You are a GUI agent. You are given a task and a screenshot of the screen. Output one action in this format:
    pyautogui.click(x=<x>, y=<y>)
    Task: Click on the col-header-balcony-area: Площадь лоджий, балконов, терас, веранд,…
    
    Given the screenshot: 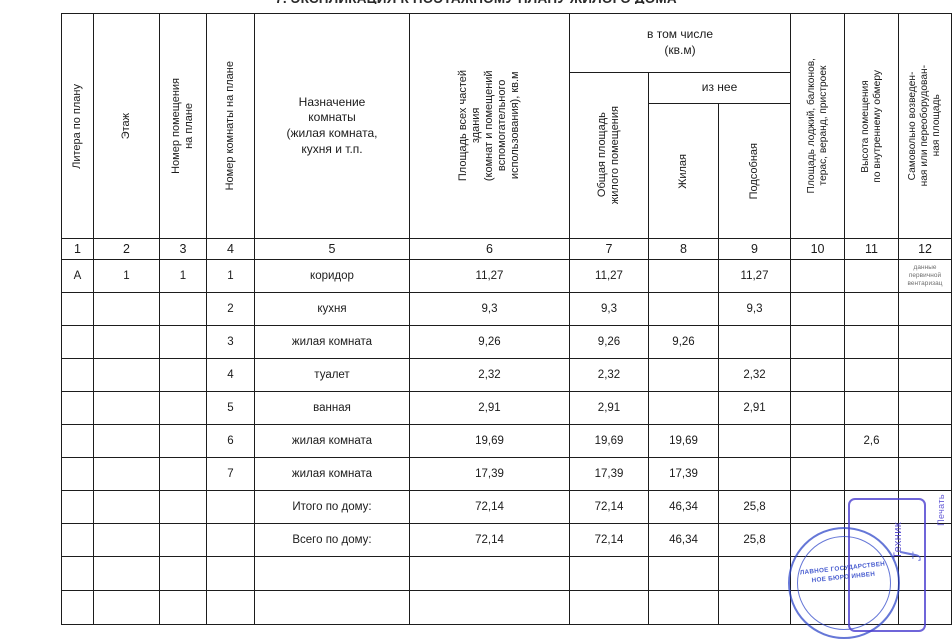 What is the action you would take?
    pyautogui.click(x=818, y=126)
    